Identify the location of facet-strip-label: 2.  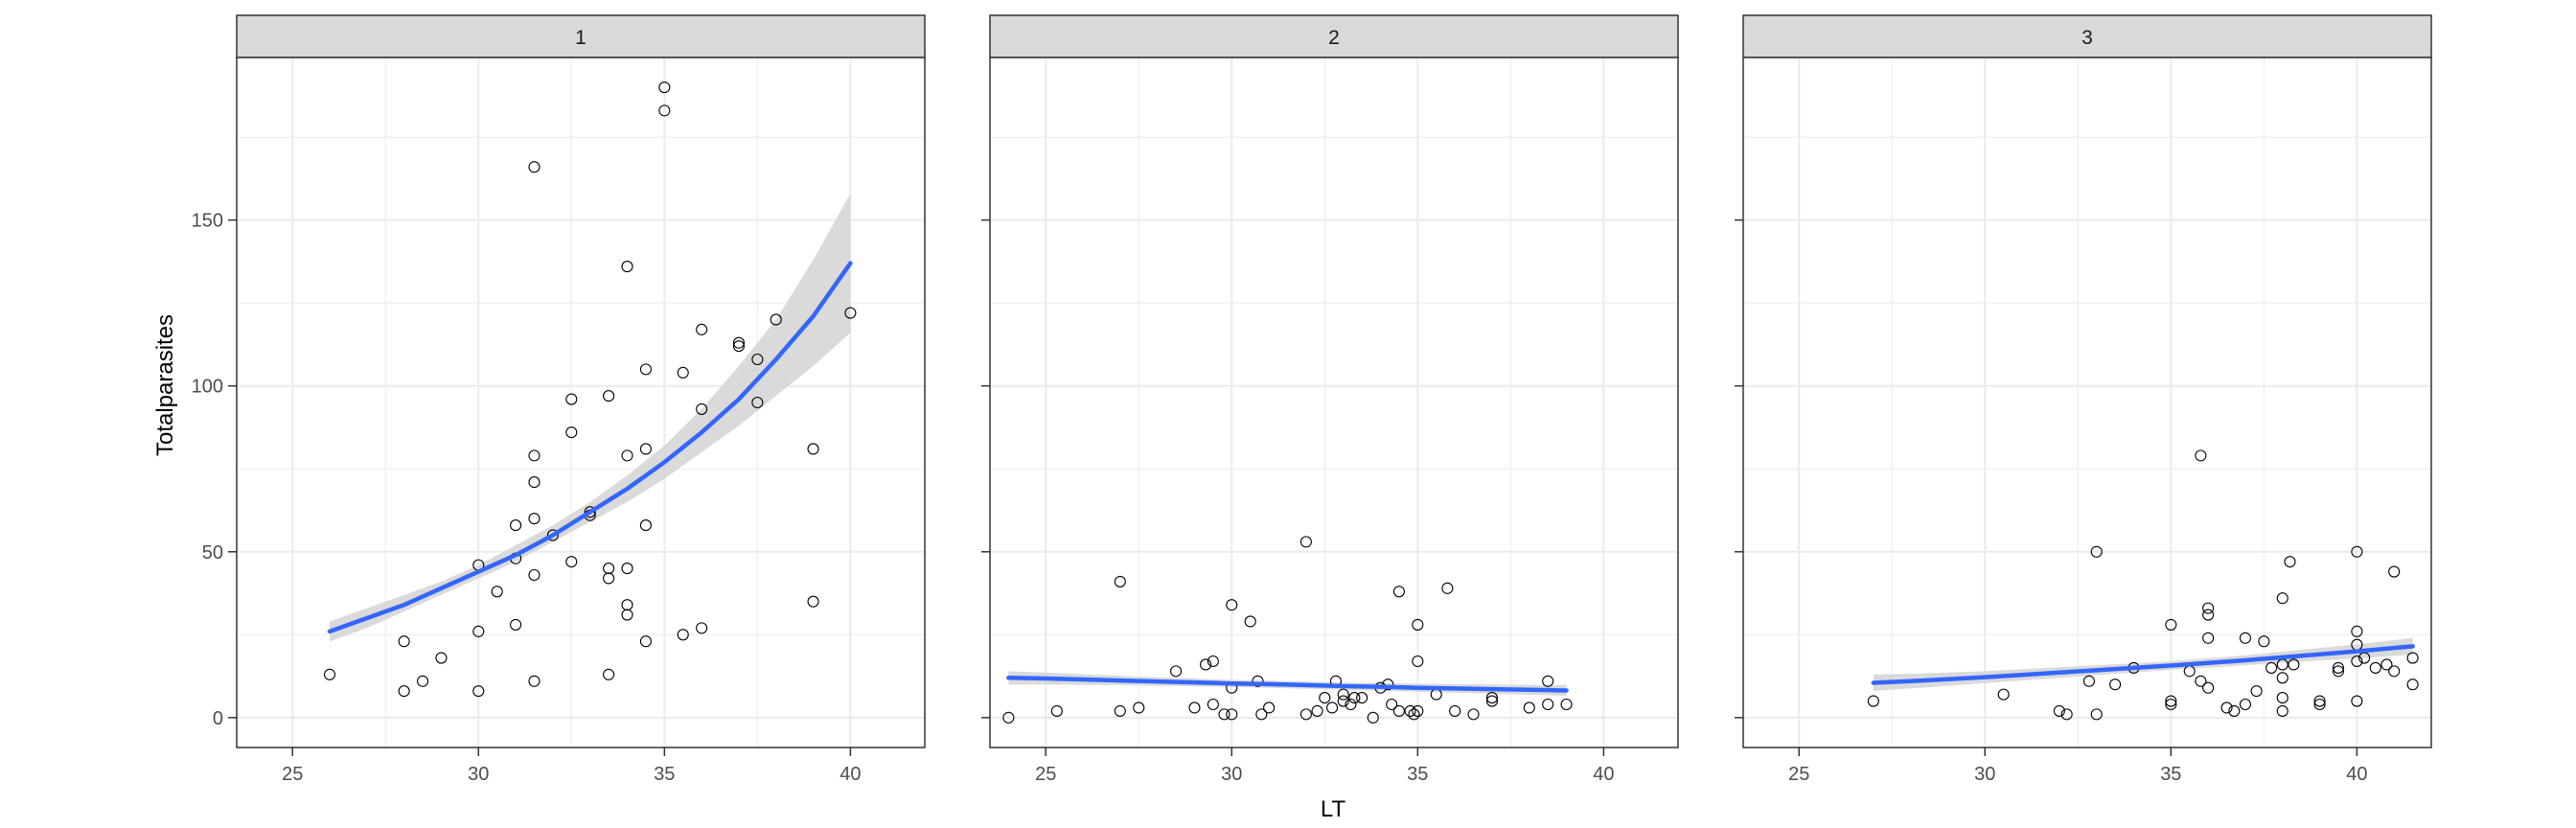
(1334, 38).